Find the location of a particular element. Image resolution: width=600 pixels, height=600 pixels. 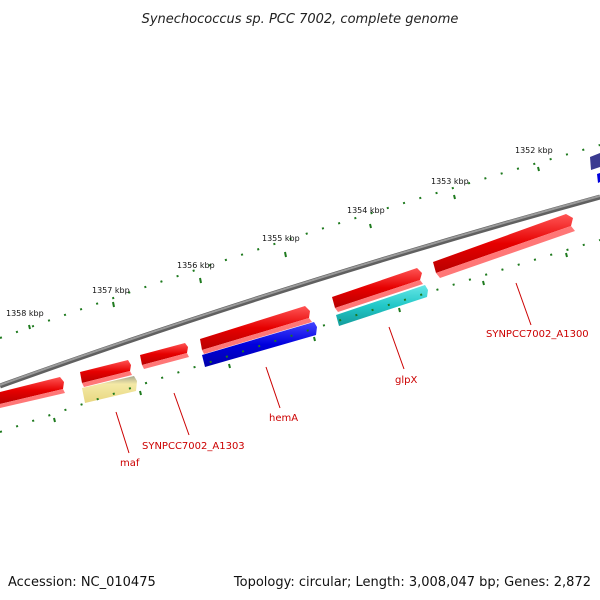

tick-label: 1354 kbp is located at coordinates (366, 210).